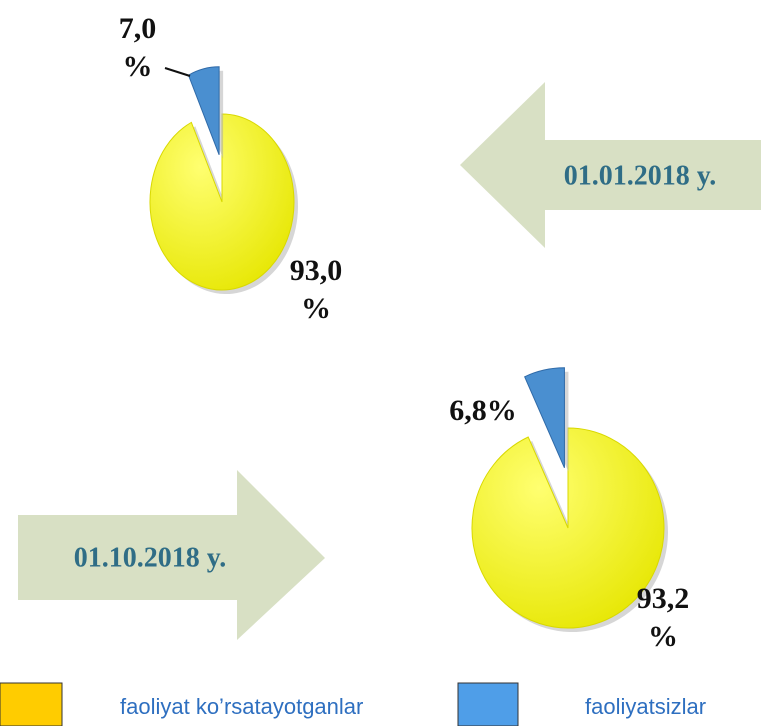 The width and height of the screenshot is (761, 726). What do you see at coordinates (137, 47) in the screenshot?
I see `data-label: 7,0 %` at bounding box center [137, 47].